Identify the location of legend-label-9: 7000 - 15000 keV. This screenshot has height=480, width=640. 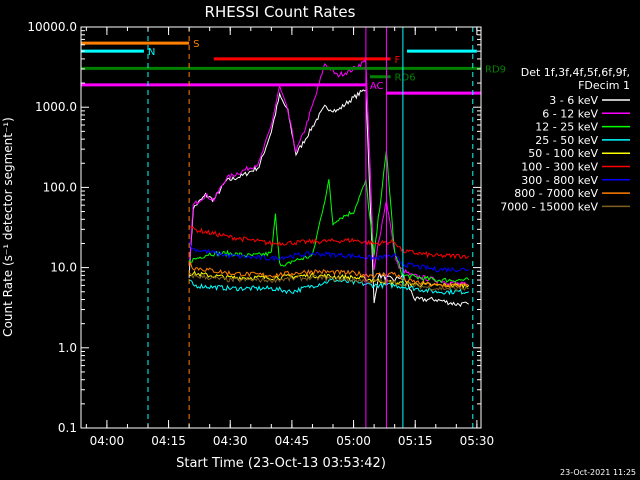
(549, 206).